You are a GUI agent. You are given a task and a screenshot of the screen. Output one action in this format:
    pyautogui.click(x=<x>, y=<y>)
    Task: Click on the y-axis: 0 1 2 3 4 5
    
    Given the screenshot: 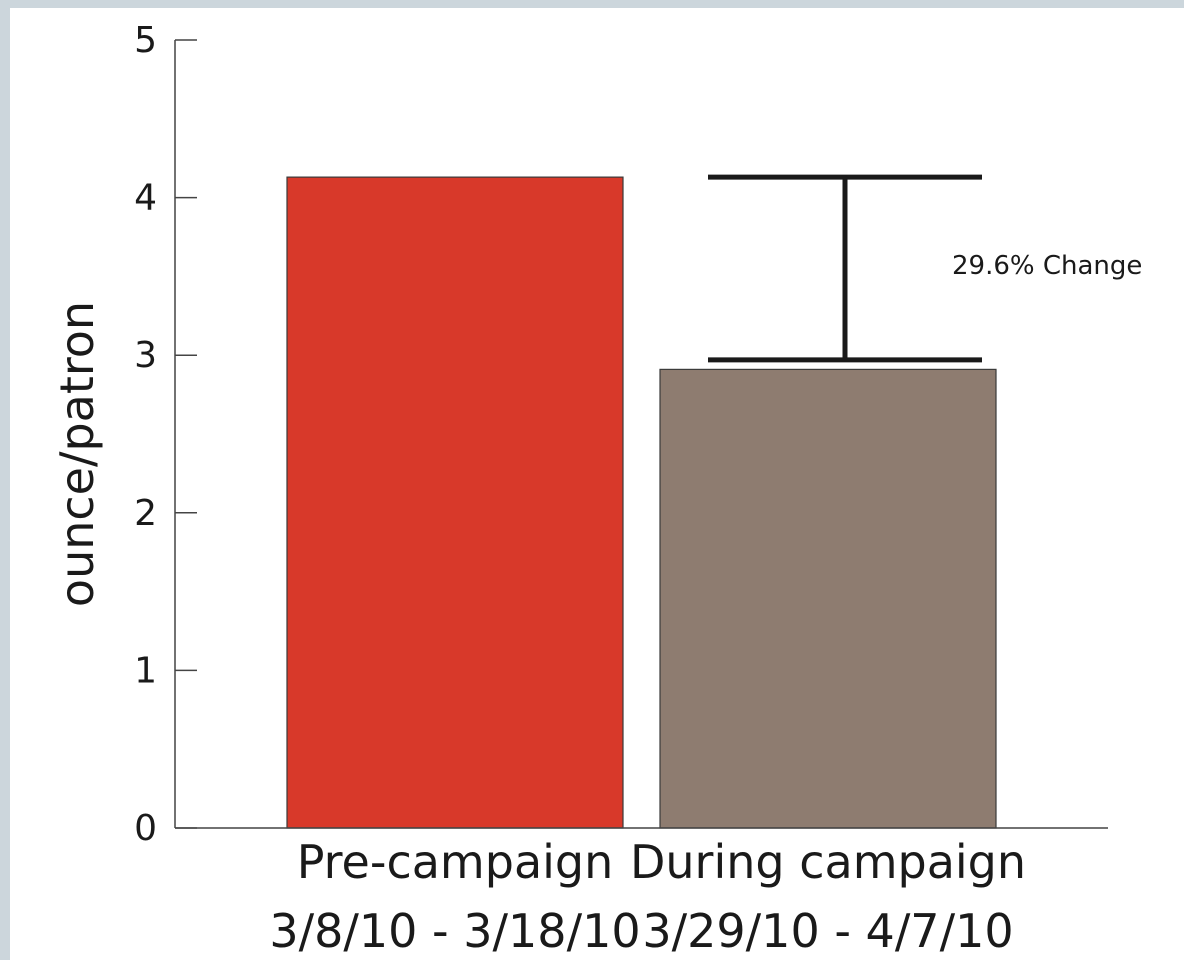 What is the action you would take?
    pyautogui.click(x=165, y=434)
    